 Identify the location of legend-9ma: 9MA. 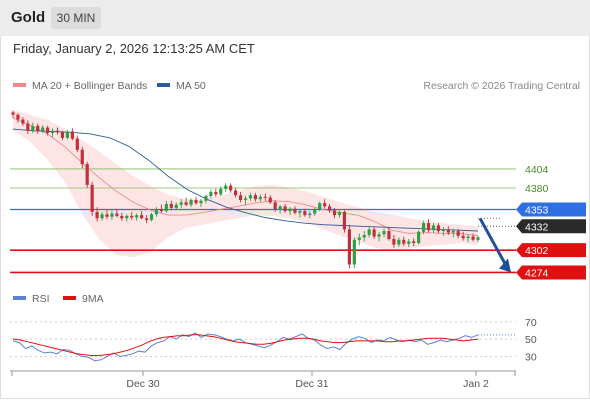
(83, 299).